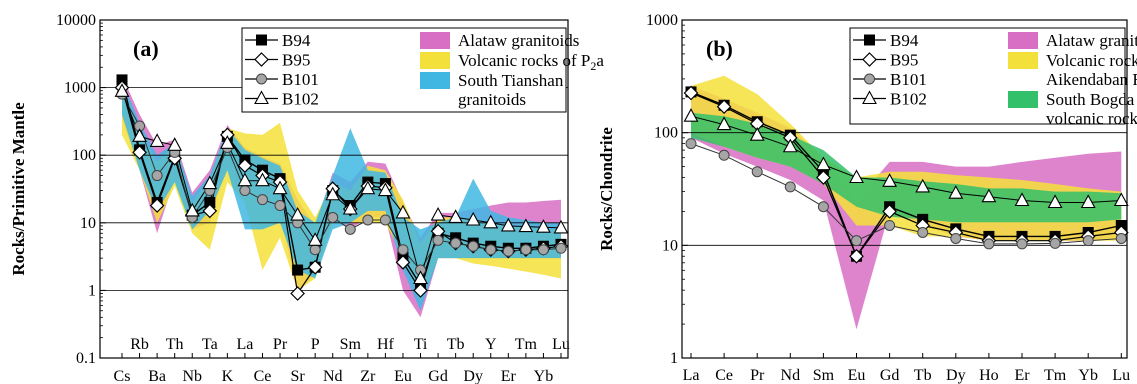 The image size is (1137, 384). I want to click on ytick-label: 1, so click(674, 358).